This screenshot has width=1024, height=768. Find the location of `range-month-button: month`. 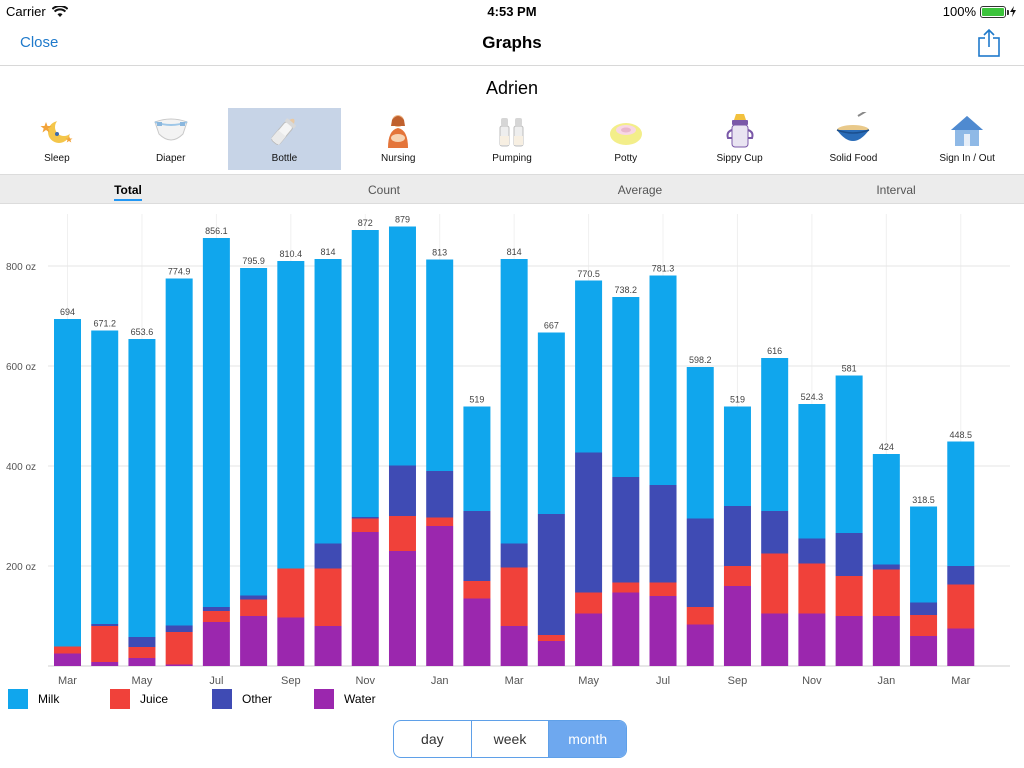

range-month-button: month is located at coordinates (587, 739).